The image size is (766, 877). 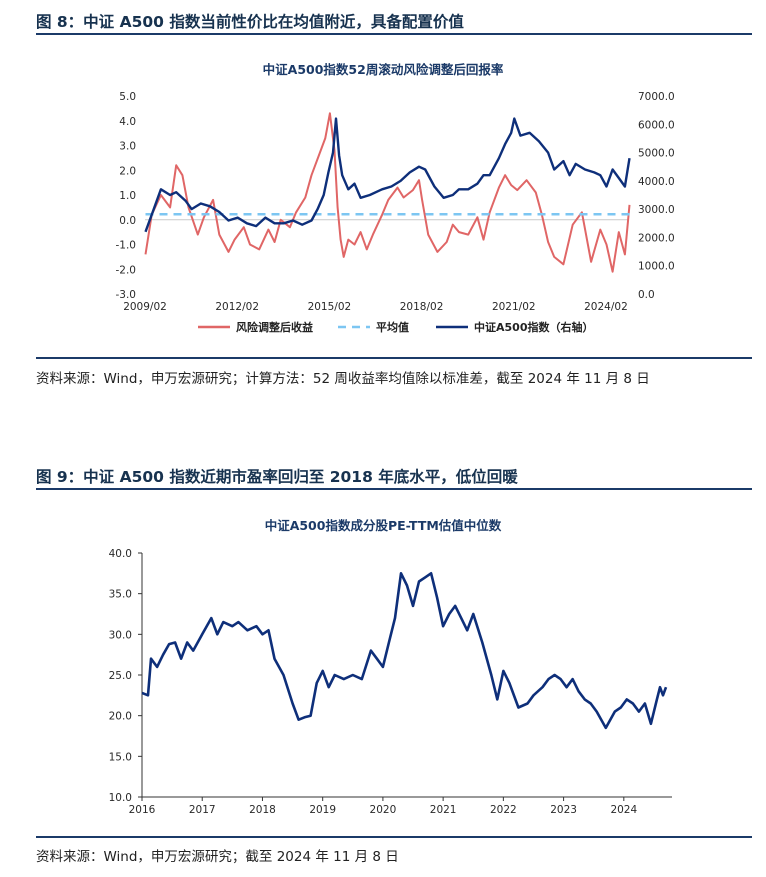 I want to click on figure9-title: 图 9：中证 A500 指数近期市盈率回归至 2018 年底水平，低位回暖, so click(x=277, y=477).